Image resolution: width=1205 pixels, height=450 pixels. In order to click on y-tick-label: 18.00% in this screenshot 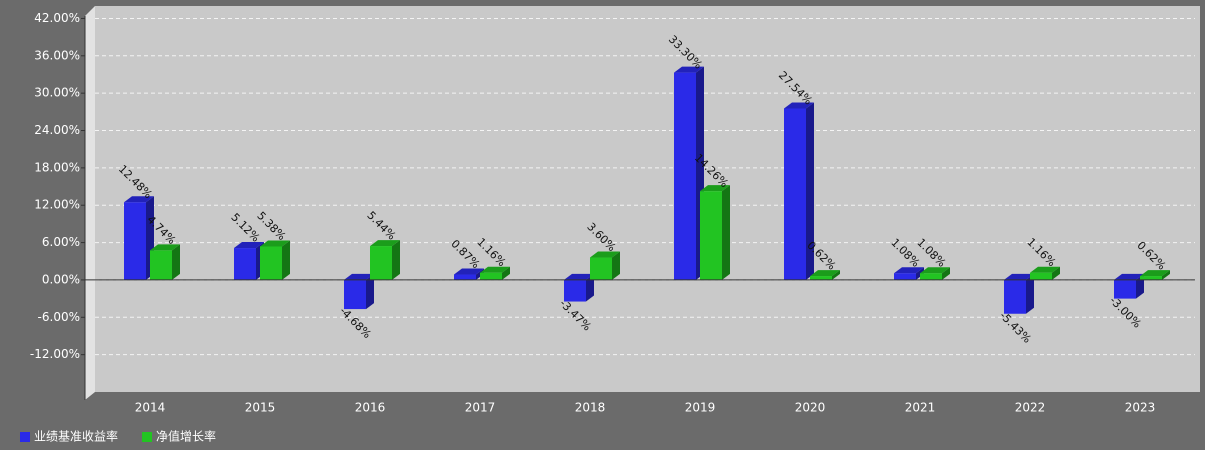, I will do `click(57, 167)`.